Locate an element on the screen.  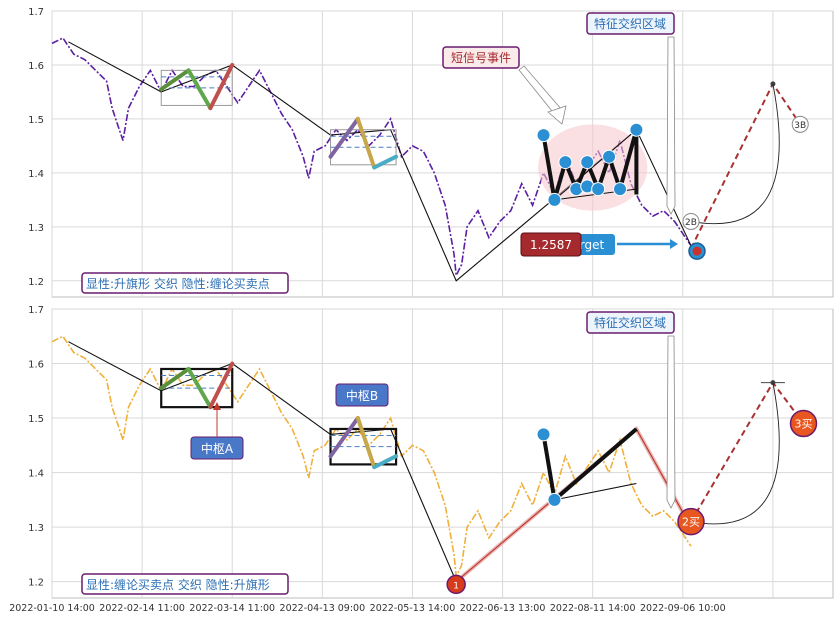
top-y-tick-label: 1.7 is located at coordinates (36, 12).